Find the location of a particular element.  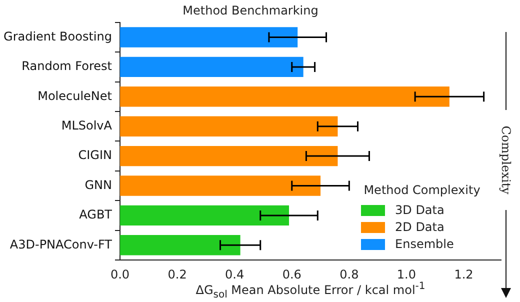

x-tick-label: 0.2 is located at coordinates (177, 274).